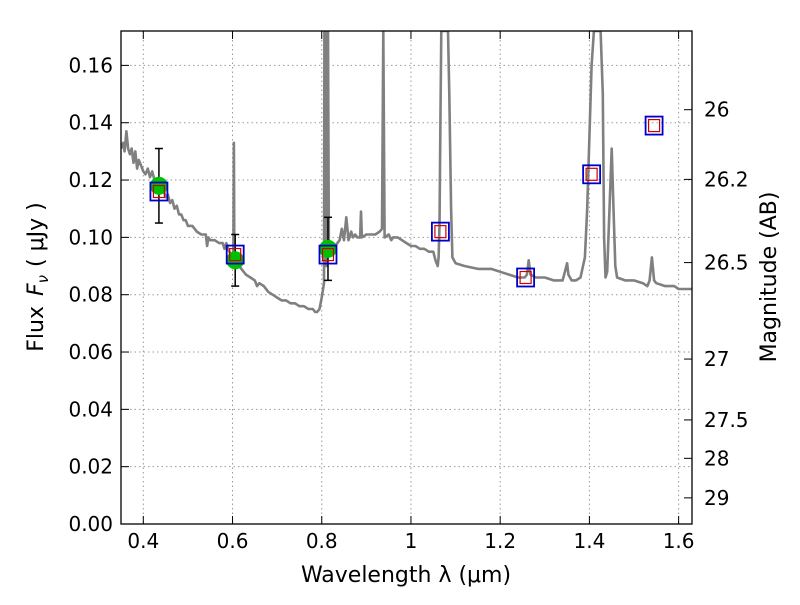 This screenshot has height=605, width=800. What do you see at coordinates (716, 498) in the screenshot?
I see `y2-tick-label: 29` at bounding box center [716, 498].